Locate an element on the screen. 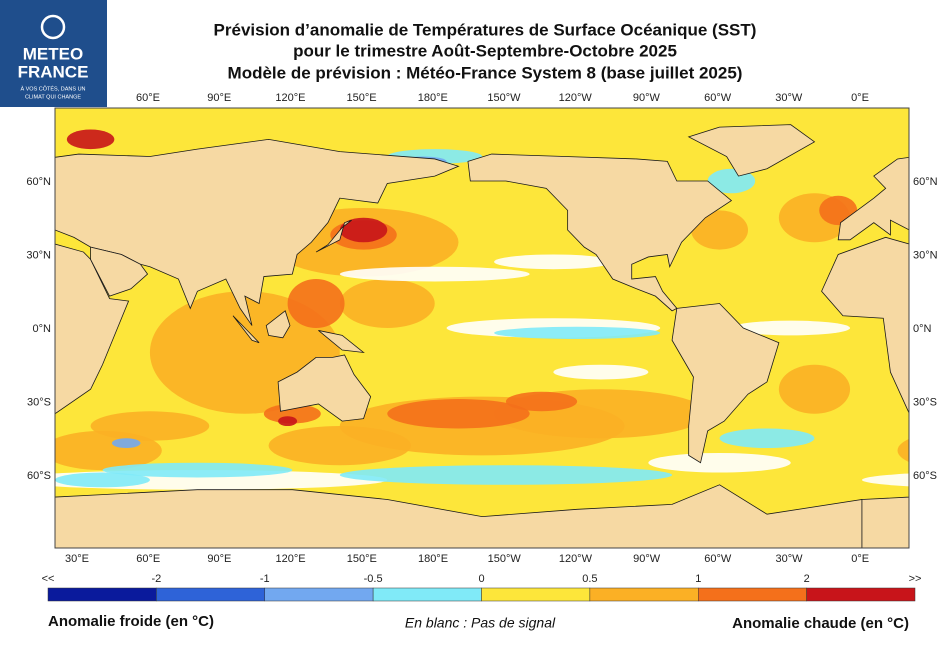 The height and width of the screenshot is (653, 949). longitude-label: 30°E is located at coordinates (77, 559).